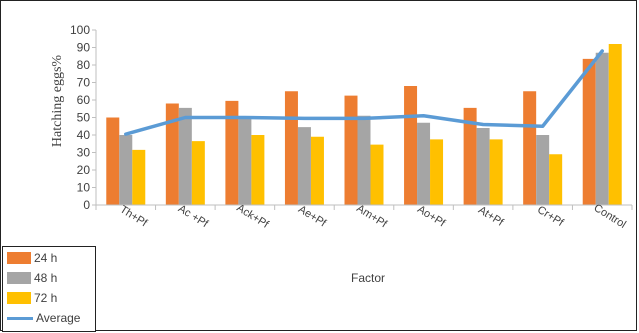 The width and height of the screenshot is (639, 333). What do you see at coordinates (19, 298) in the screenshot?
I see `legend-swatch-72h` at bounding box center [19, 298].